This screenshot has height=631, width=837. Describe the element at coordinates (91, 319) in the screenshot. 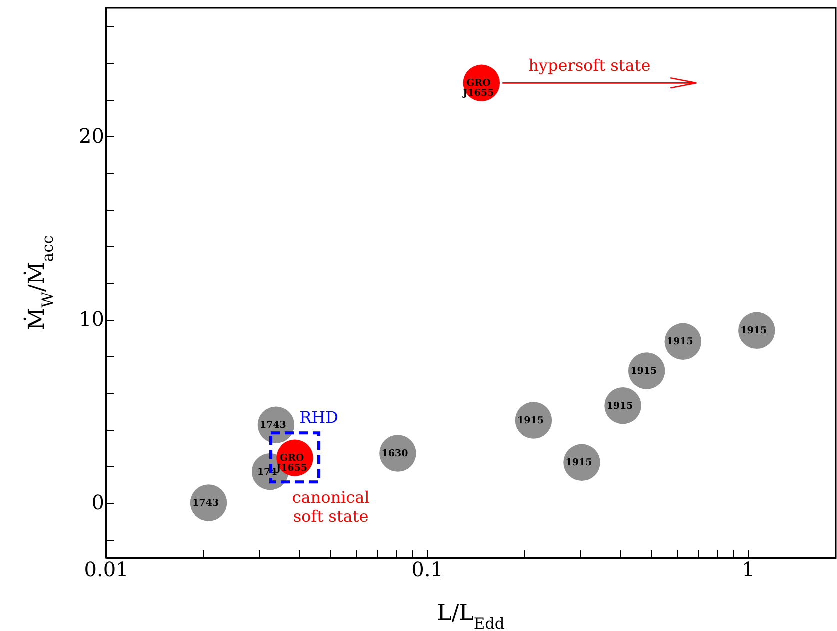

I see `y-tick-label: 10` at that location.